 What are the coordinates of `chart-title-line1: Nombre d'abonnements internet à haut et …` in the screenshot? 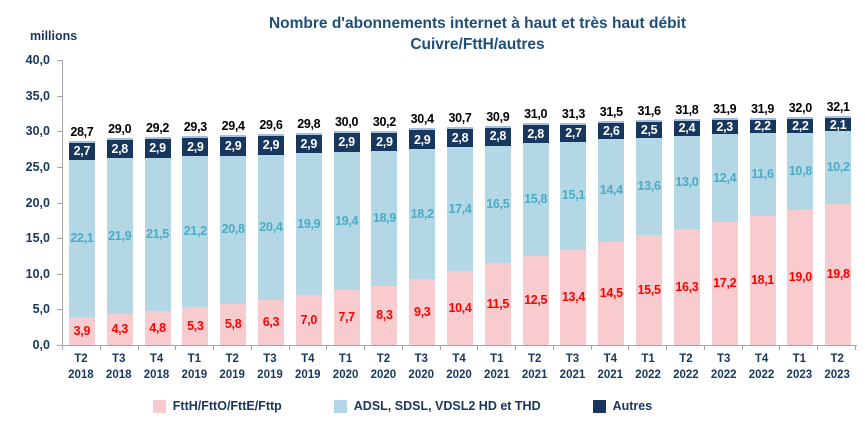 It's located at (477, 23).